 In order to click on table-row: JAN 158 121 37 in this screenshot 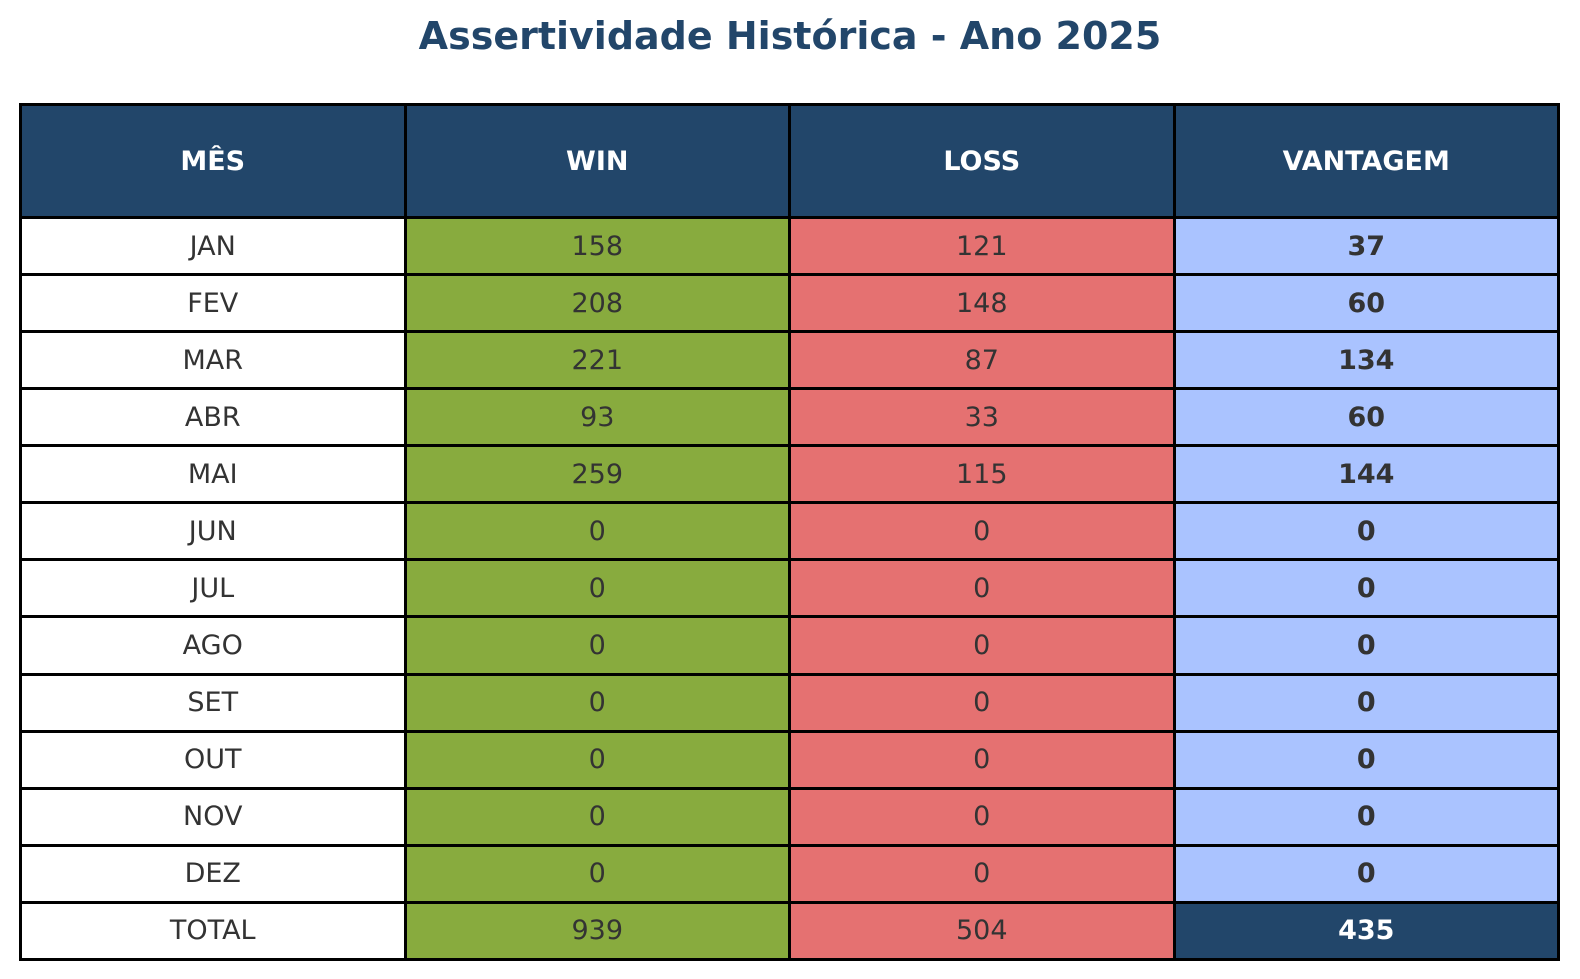, I will do `click(789, 246)`.